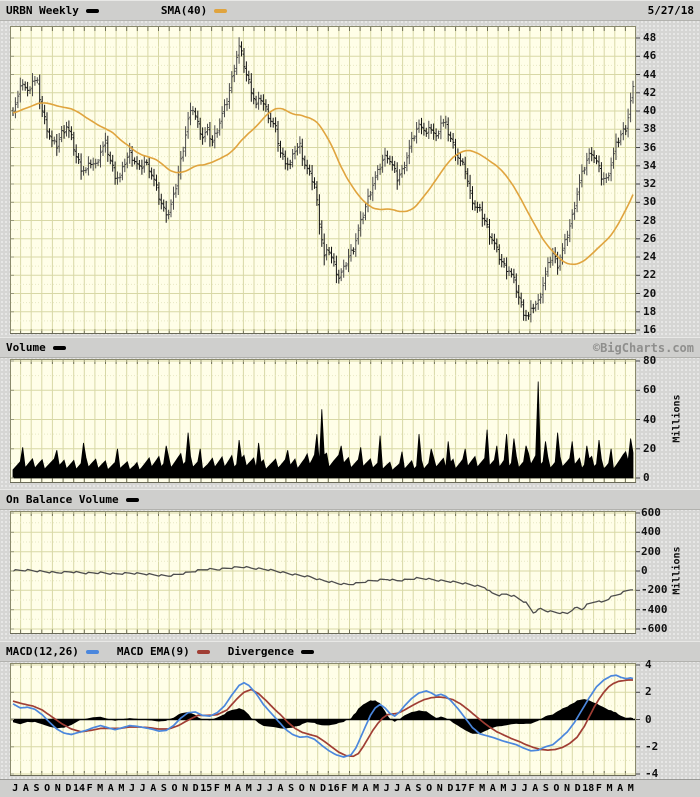  I want to click on obv-axis-label: -200, so click(654, 590).